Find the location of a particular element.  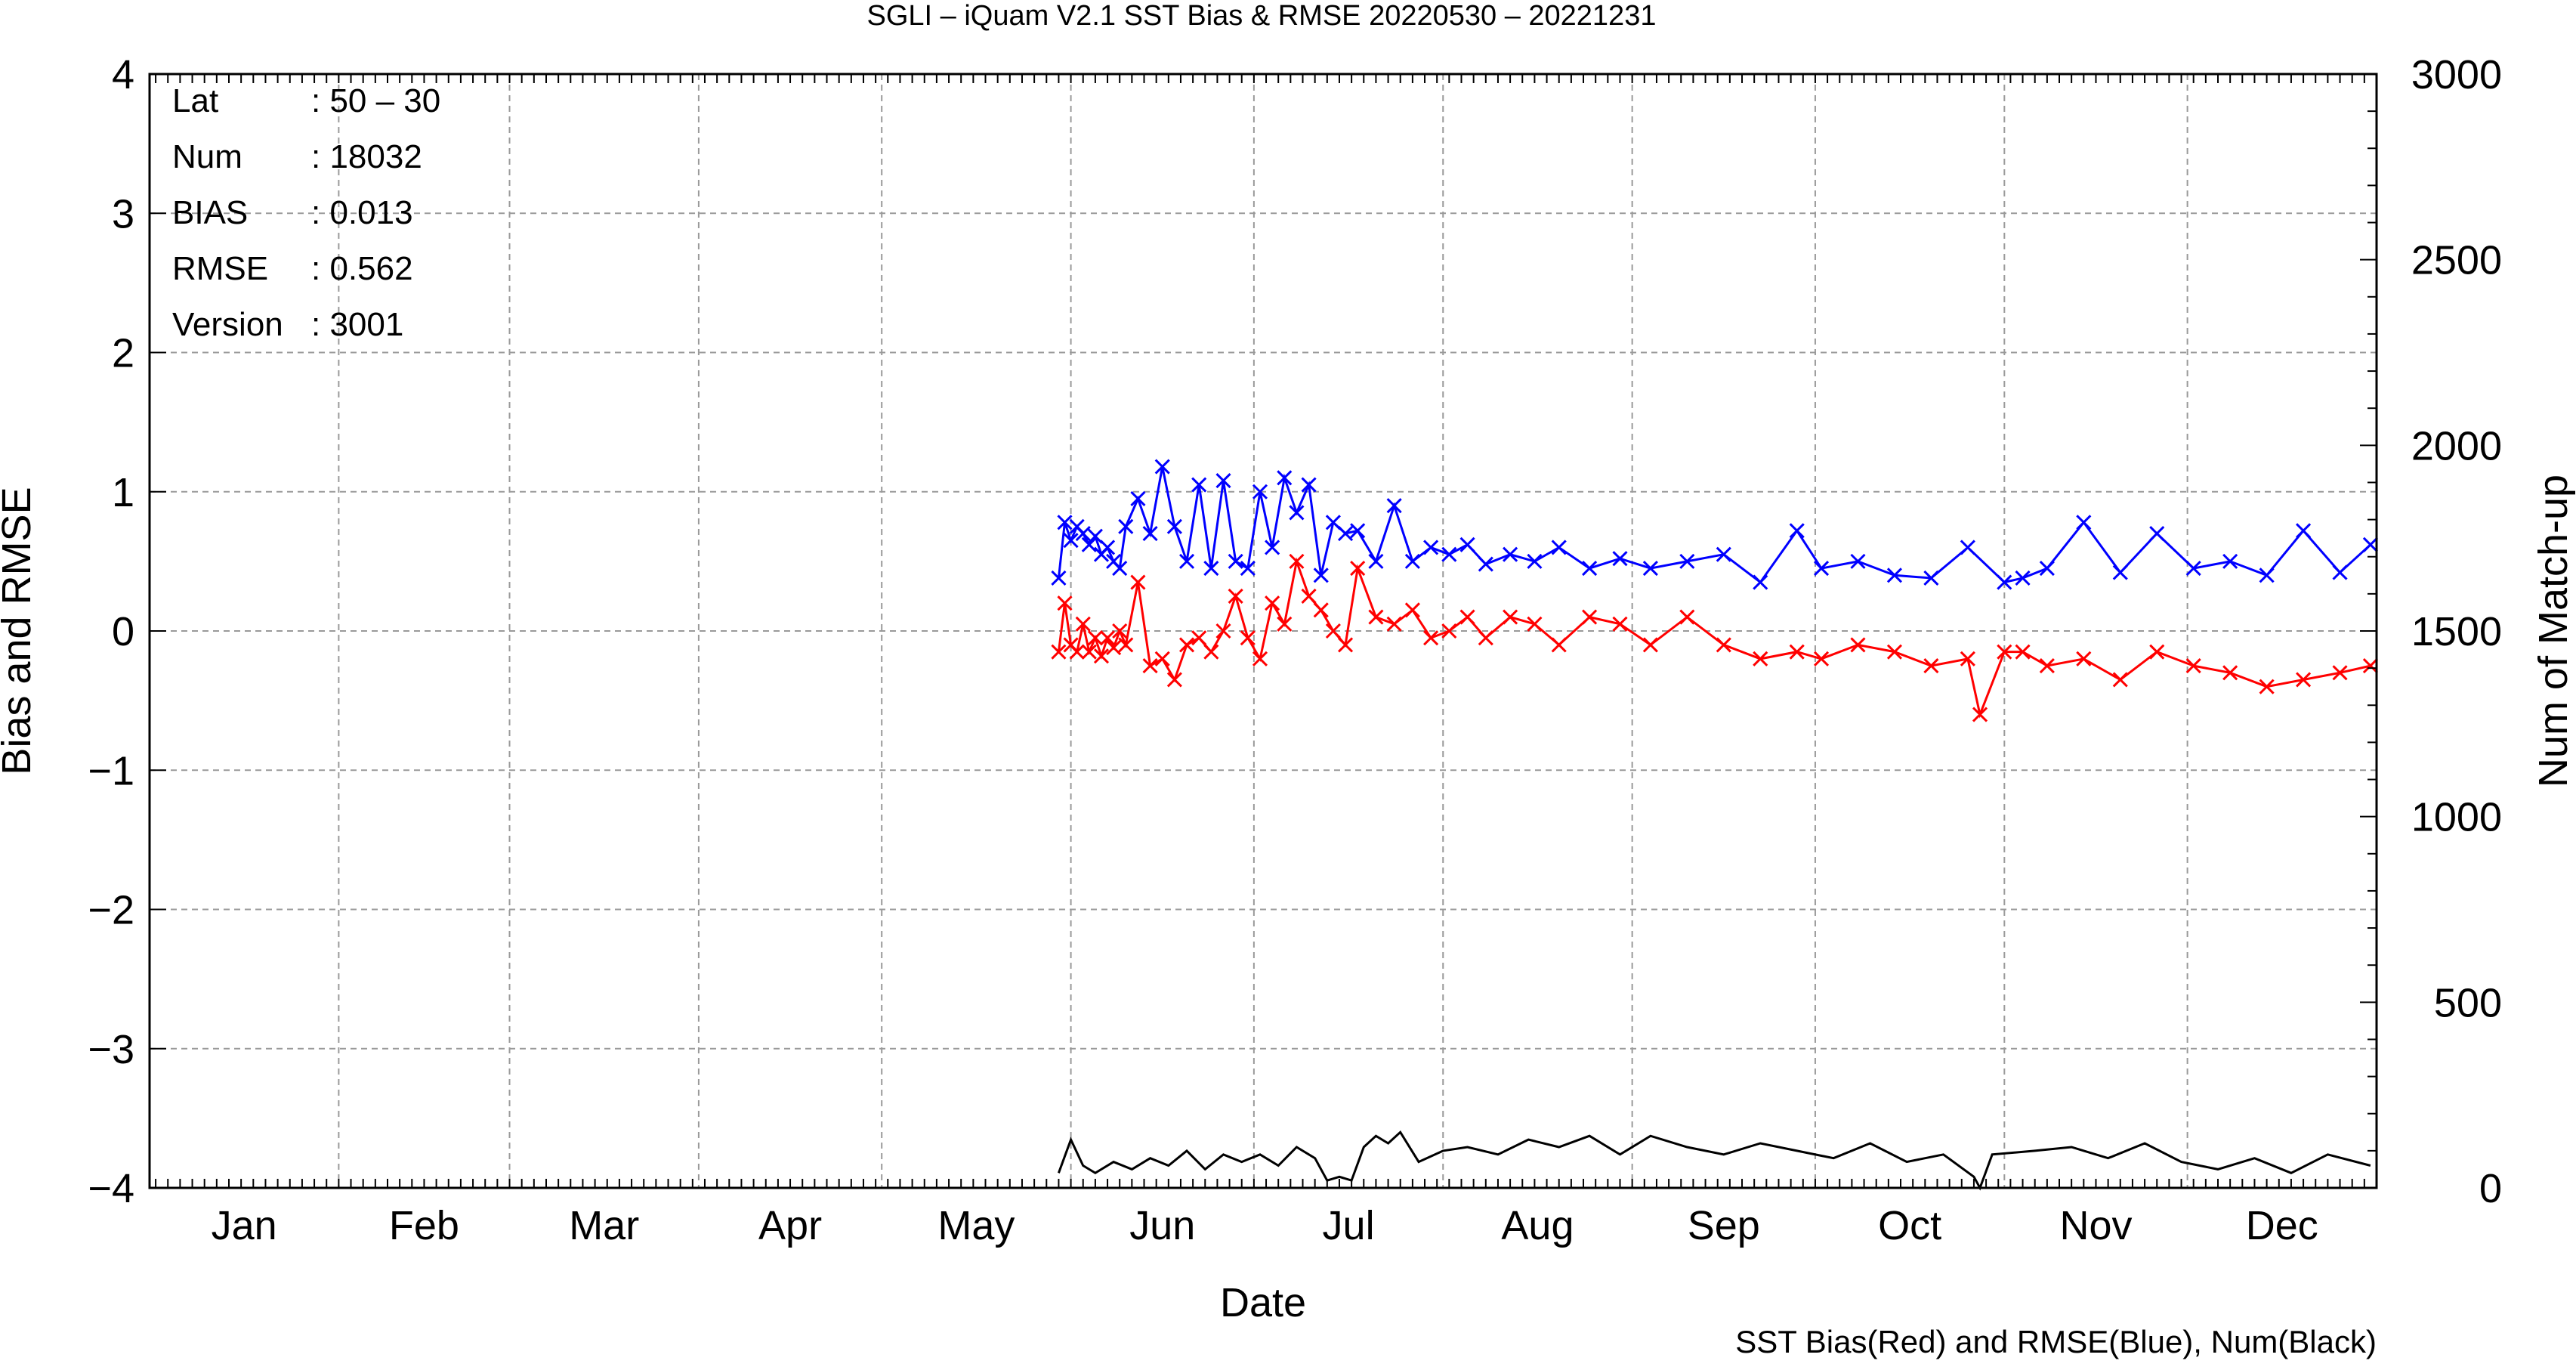

series-line-bias is located at coordinates (1714, 638).